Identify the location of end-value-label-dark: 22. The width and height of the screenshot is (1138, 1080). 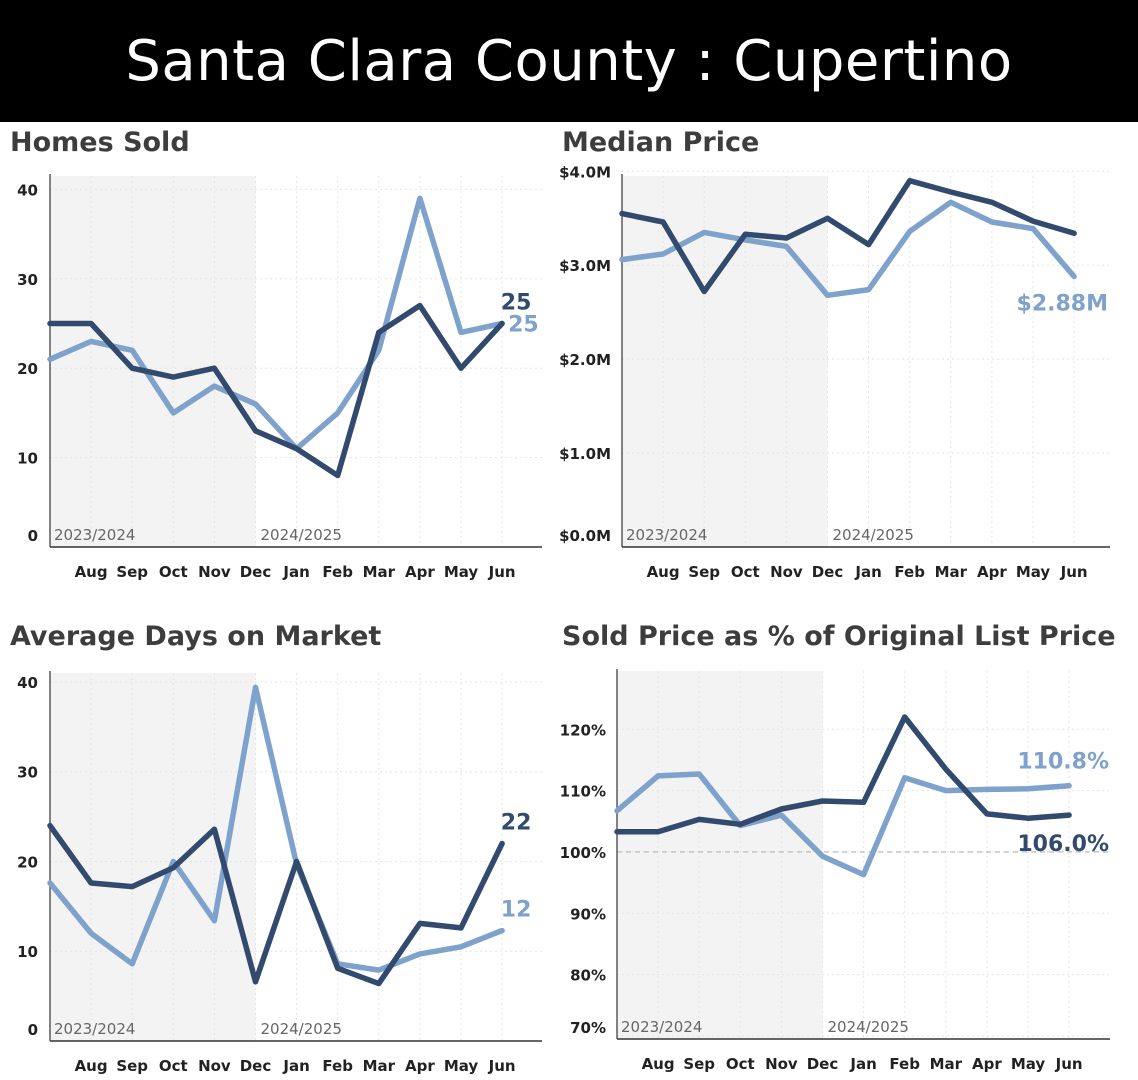
(516, 823).